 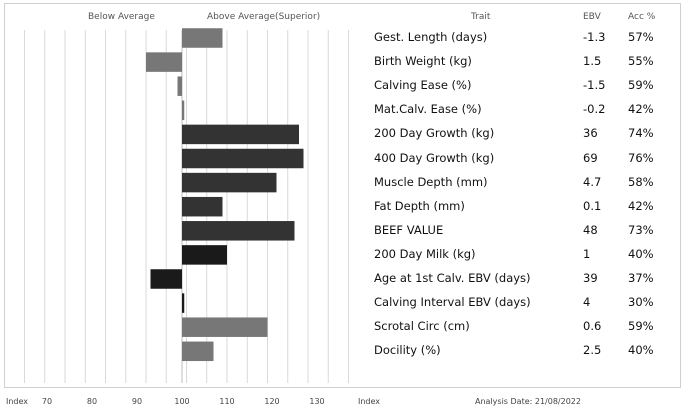 What do you see at coordinates (425, 253) in the screenshot?
I see `trait-name: 200 Day Milk (kg)` at bounding box center [425, 253].